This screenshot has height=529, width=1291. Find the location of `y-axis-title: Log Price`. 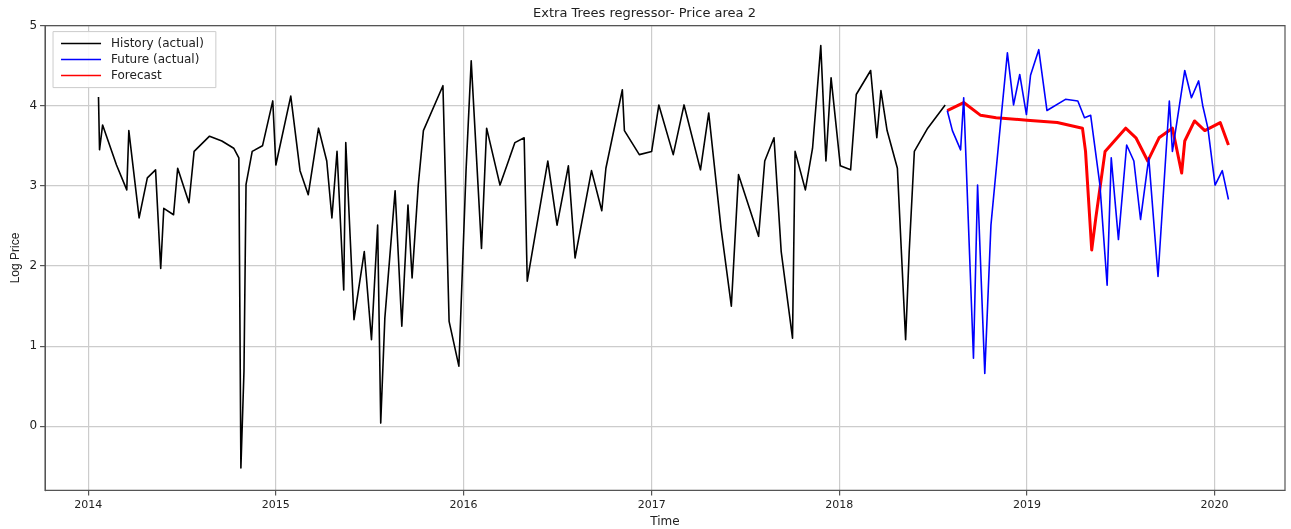

y-axis-title: Log Price is located at coordinates (14, 258).